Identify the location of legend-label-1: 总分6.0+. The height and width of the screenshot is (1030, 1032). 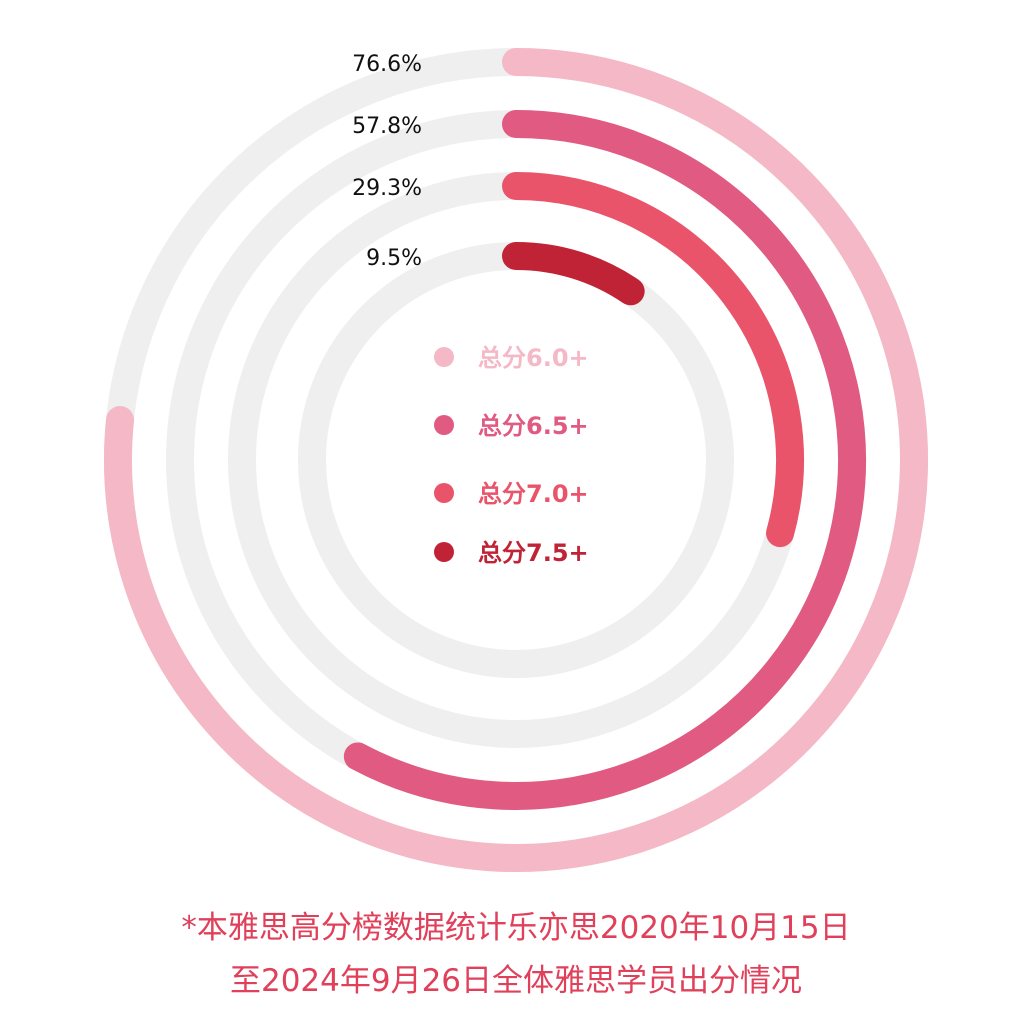
(533, 358).